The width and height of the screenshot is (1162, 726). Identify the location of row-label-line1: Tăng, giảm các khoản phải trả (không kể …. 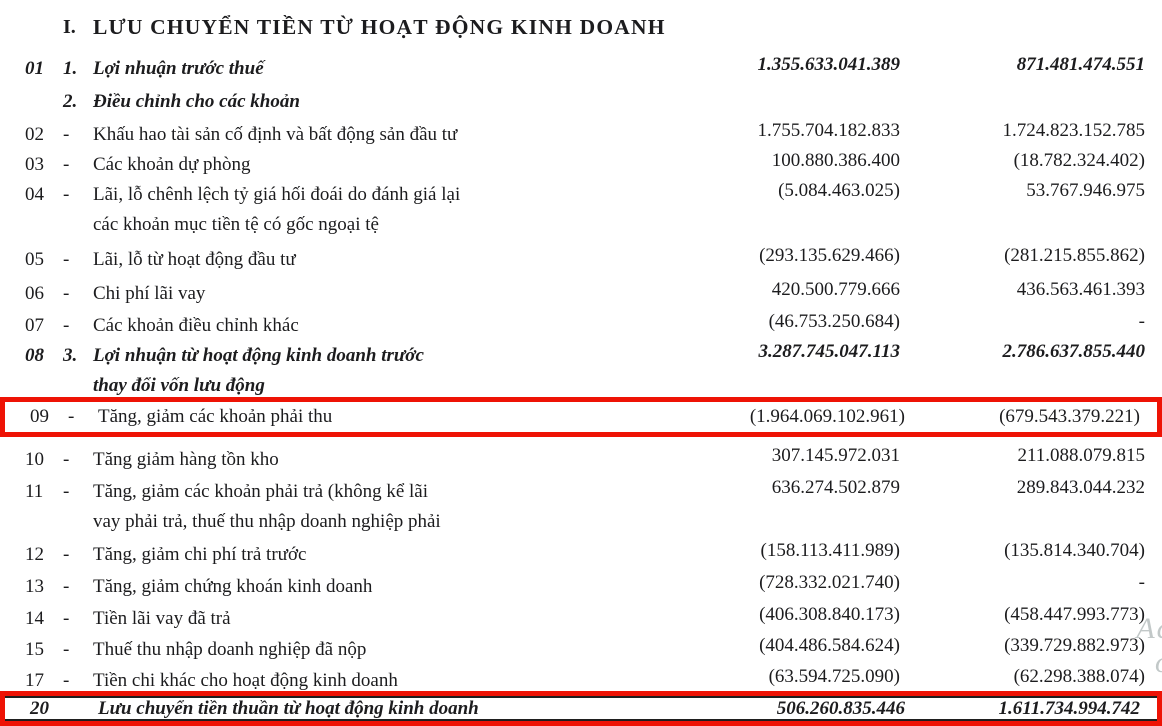
(261, 491).